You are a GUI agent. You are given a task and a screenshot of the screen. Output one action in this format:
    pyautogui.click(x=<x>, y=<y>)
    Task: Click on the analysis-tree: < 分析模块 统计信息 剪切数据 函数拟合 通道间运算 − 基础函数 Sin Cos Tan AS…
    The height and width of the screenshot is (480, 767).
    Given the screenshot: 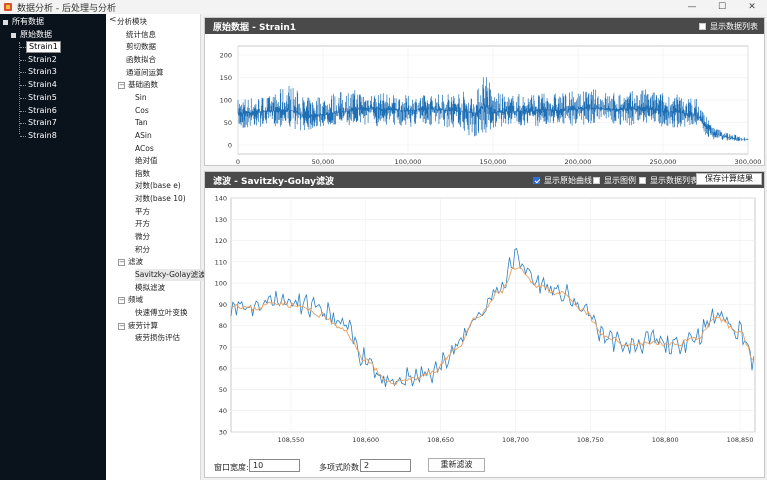 What is the action you would take?
    pyautogui.click(x=157, y=247)
    